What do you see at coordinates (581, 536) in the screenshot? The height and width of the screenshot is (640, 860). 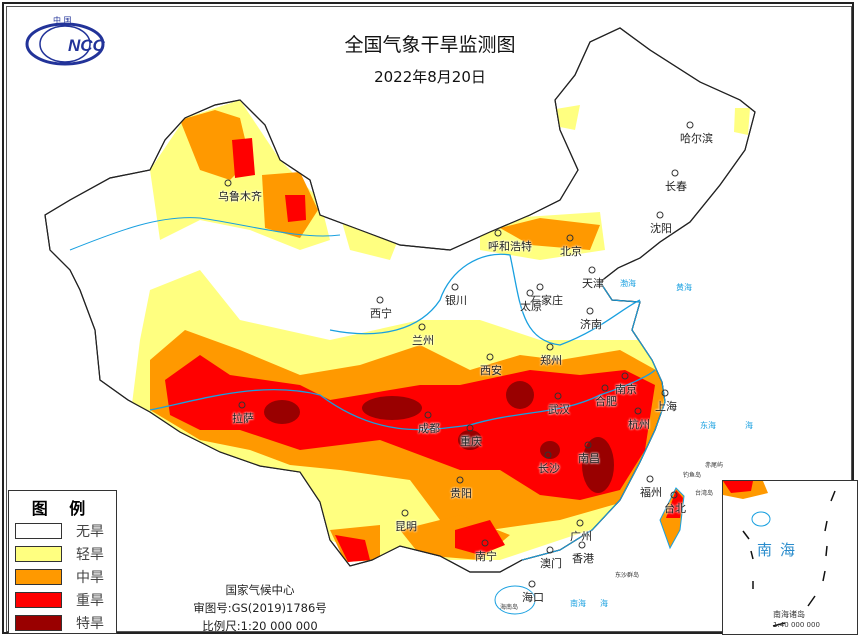 I see `city-label: 广州` at bounding box center [581, 536].